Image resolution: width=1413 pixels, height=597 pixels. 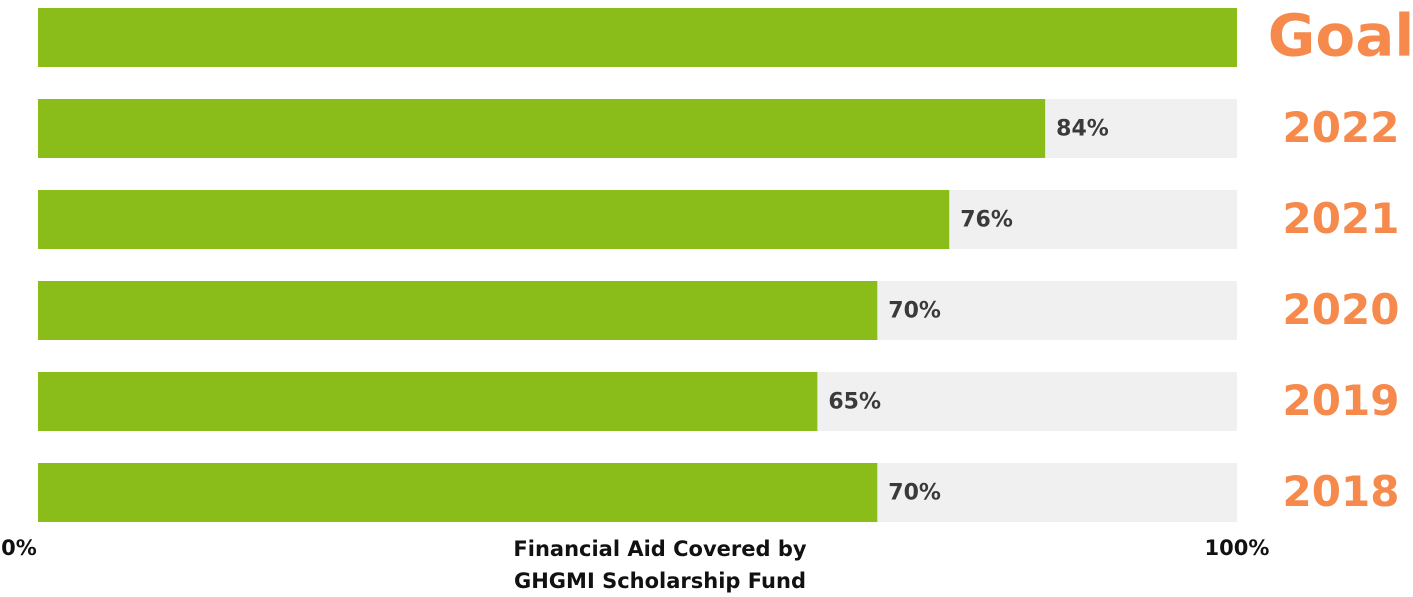 I want to click on category-label: Goal, so click(x=1340, y=36).